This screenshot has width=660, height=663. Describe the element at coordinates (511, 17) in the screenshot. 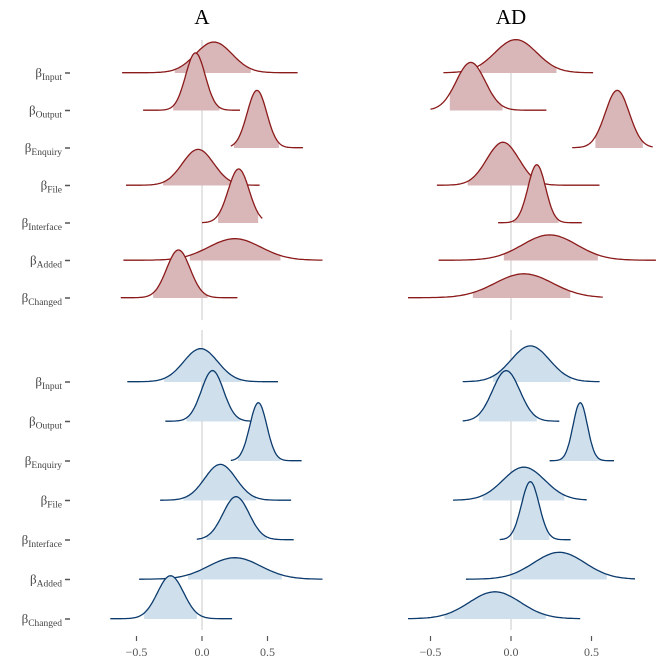

I see `panel-title-ad: AD` at that location.